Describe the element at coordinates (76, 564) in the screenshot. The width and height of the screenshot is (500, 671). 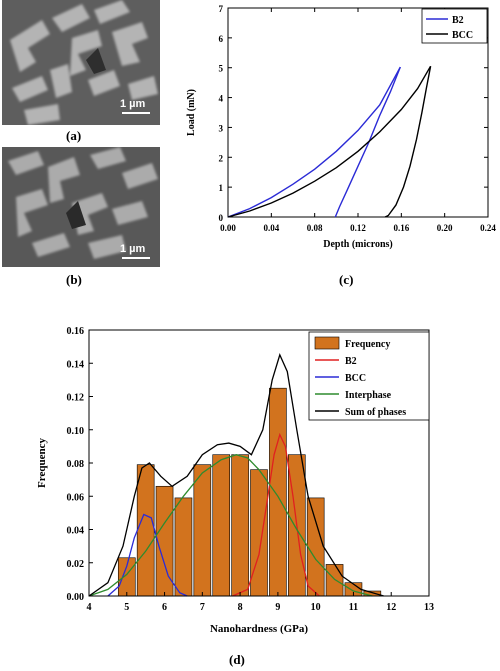
I see `y-tick-label: 0.02` at that location.